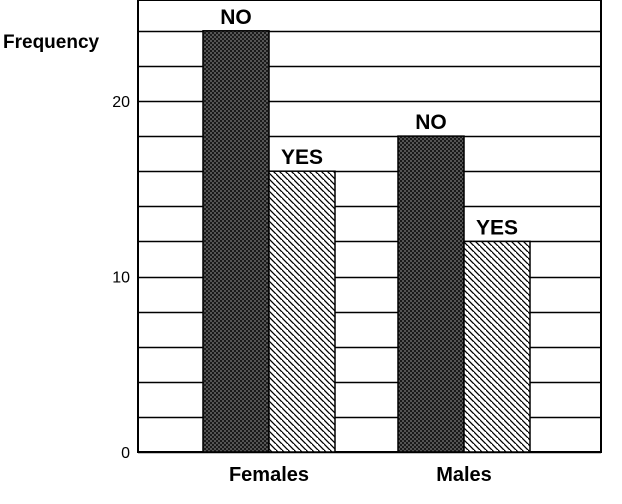  I want to click on bar-females-no, so click(236, 241).